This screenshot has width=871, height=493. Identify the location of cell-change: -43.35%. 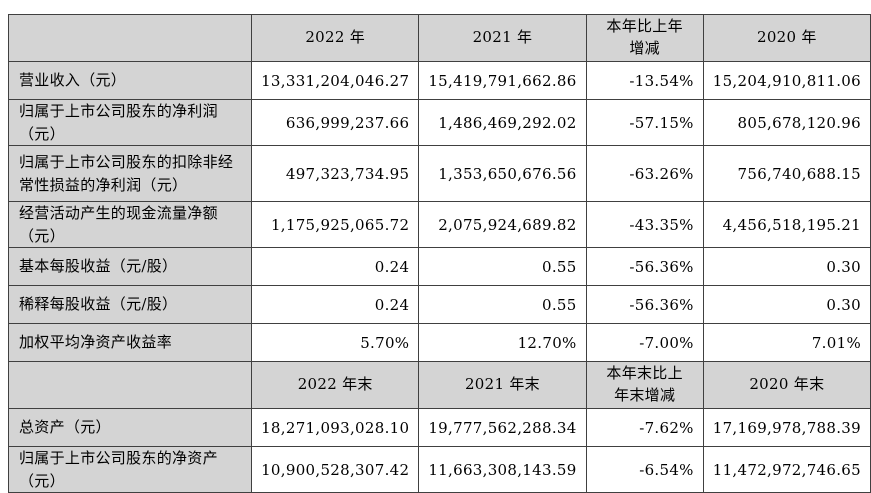
(644, 224).